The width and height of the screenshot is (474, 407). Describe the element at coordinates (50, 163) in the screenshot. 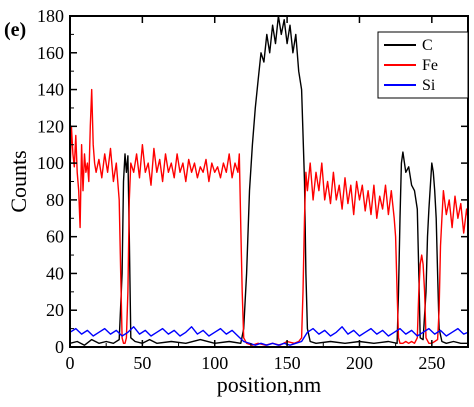

I see `y-tick-label: 100` at that location.